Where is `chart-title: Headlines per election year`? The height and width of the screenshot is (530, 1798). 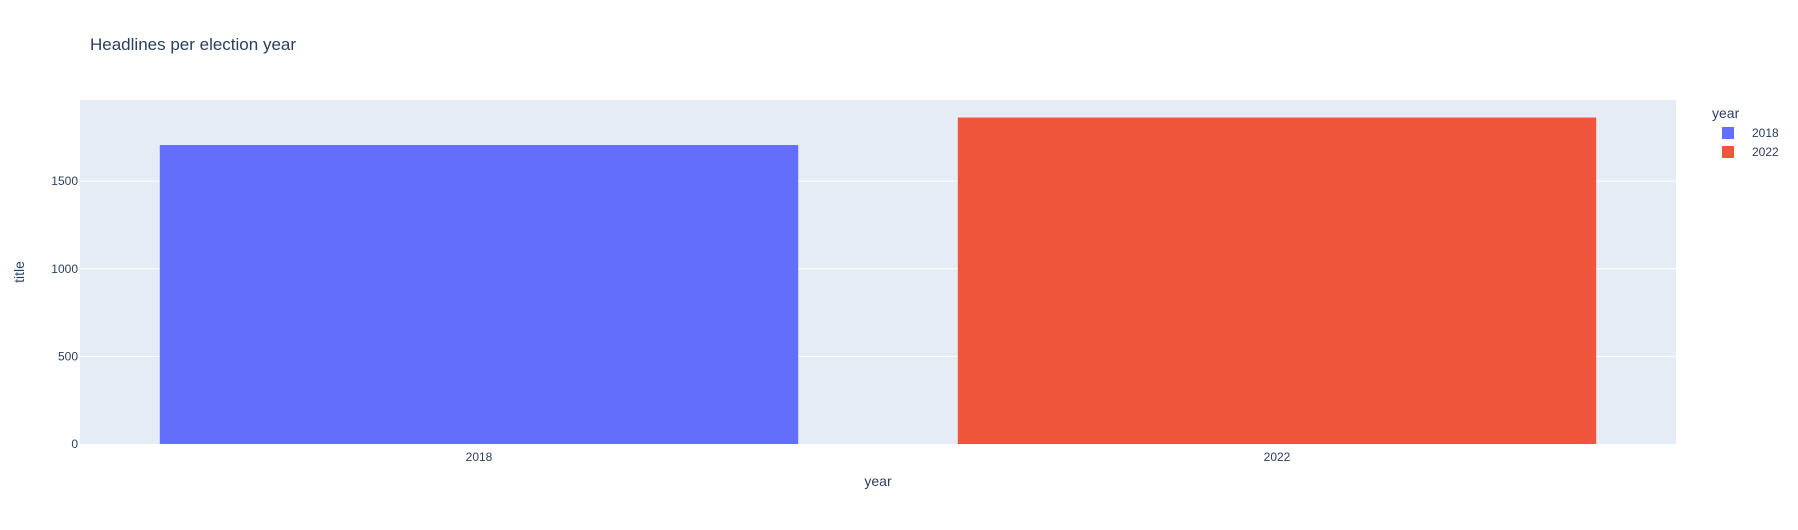 chart-title: Headlines per election year is located at coordinates (193, 44).